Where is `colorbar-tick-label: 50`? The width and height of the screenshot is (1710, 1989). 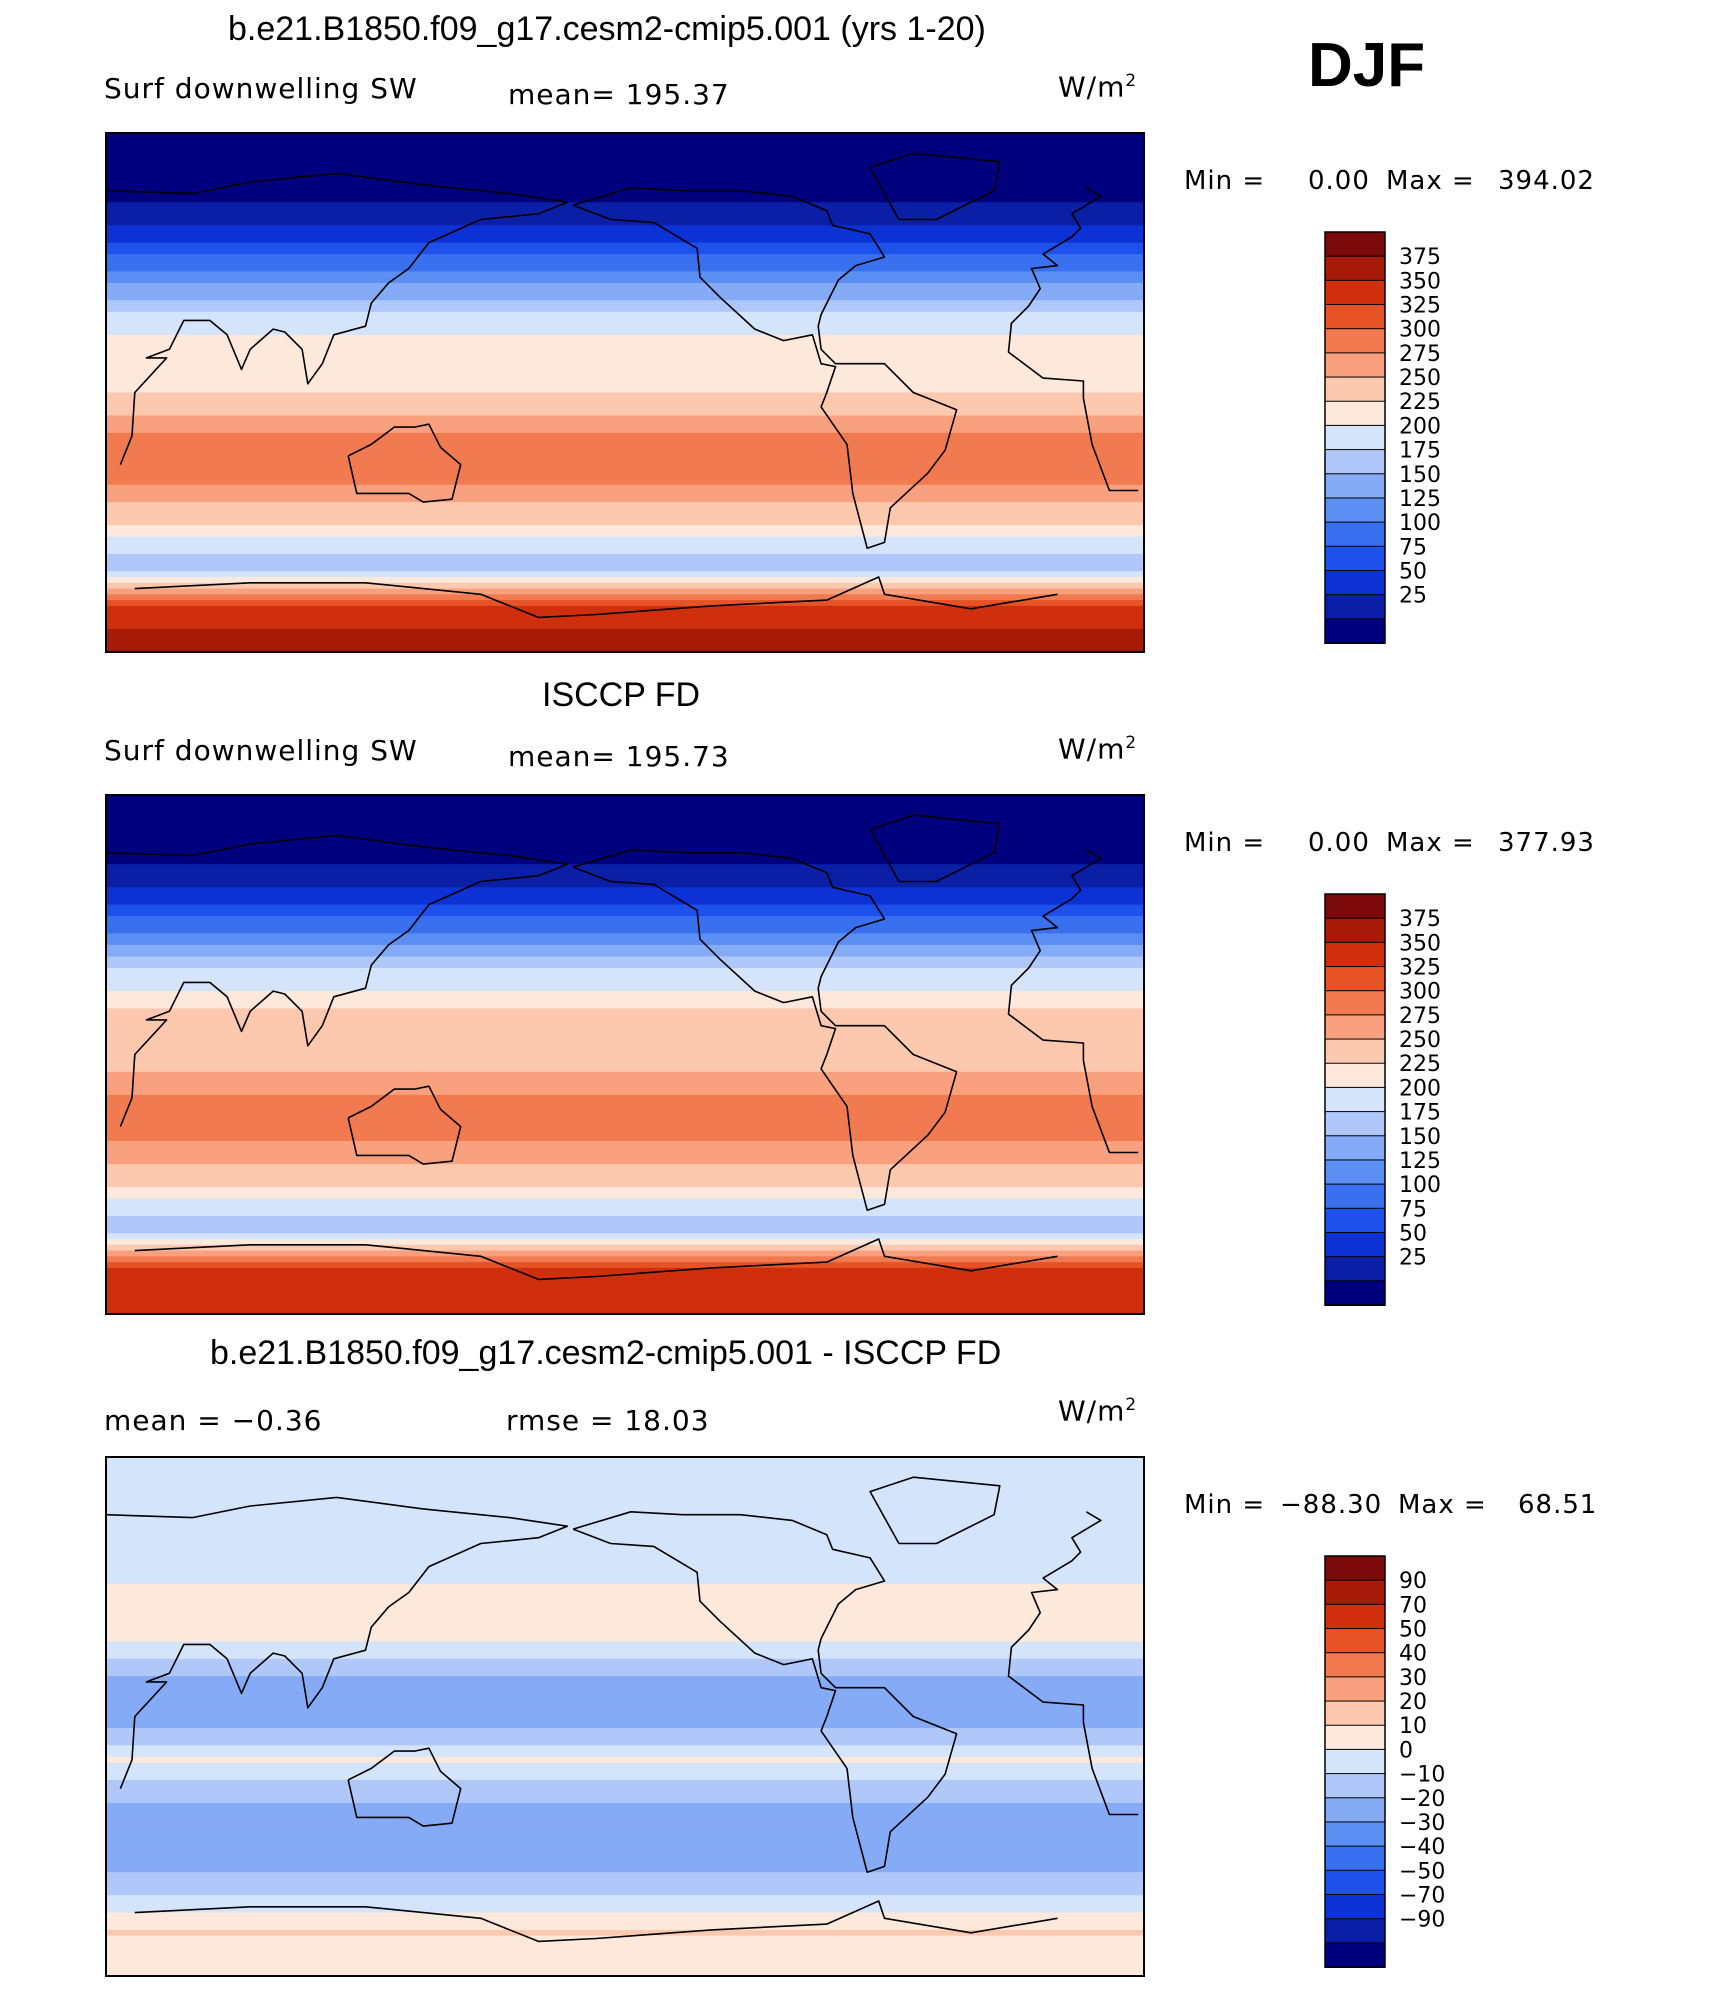
colorbar-tick-label: 50 is located at coordinates (1413, 1630).